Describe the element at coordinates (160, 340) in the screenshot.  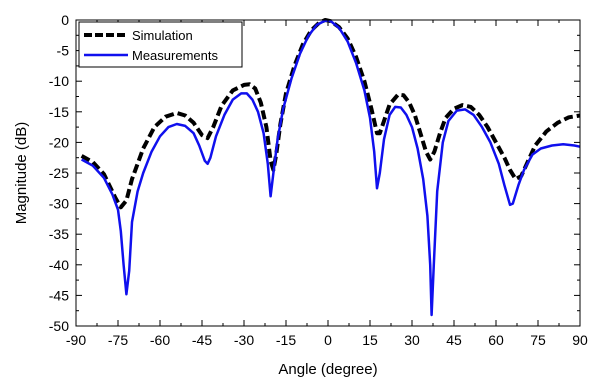
I see `x-tick-label: -60` at that location.